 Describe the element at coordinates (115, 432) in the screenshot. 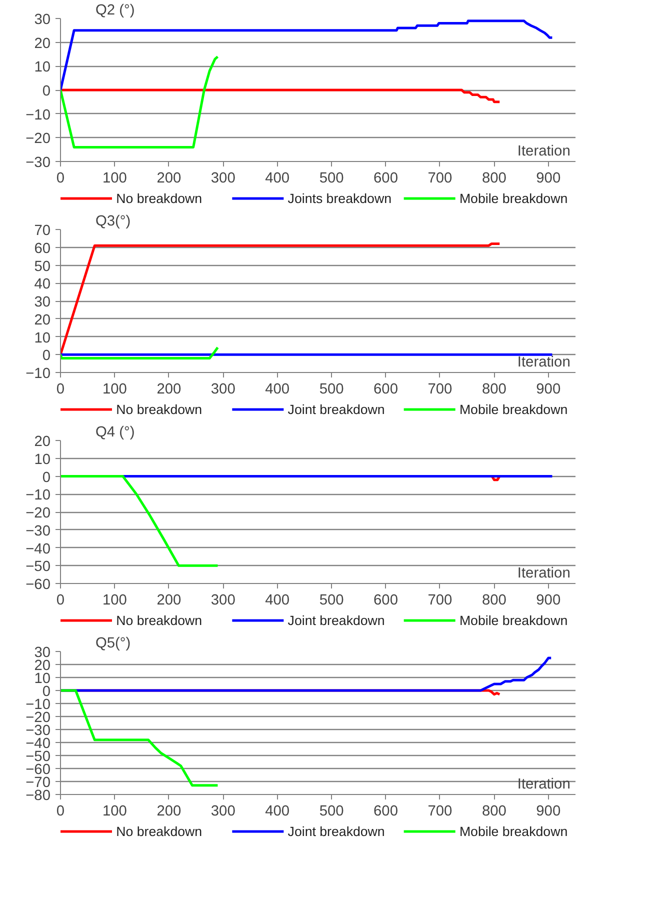

I see `chart-title: Q4 (°)` at that location.